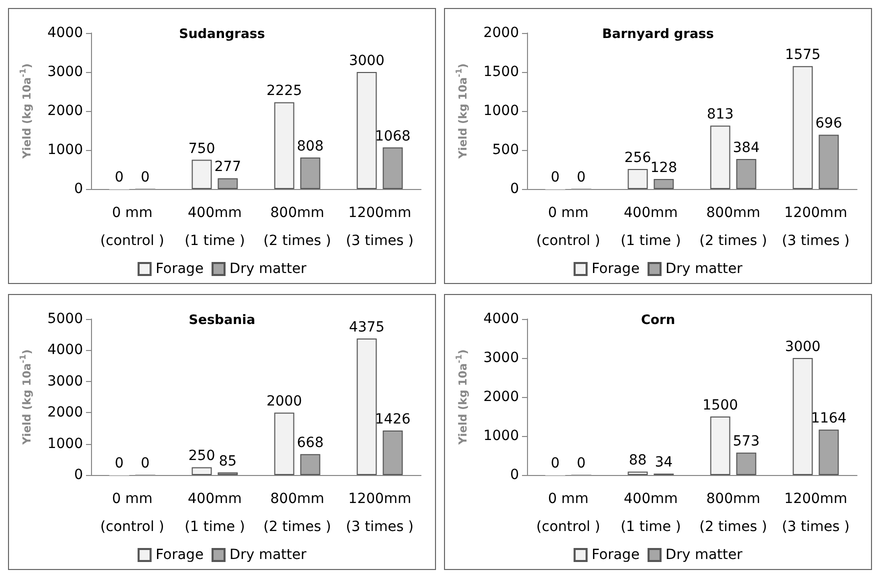 The width and height of the screenshot is (880, 581). Describe the element at coordinates (284, 91) in the screenshot. I see `data-label: 2225` at that location.